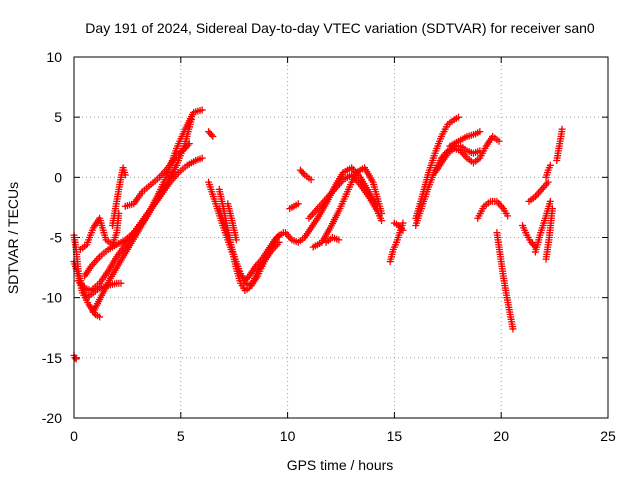 The height and width of the screenshot is (480, 640). I want to click on y-tick-label: 10, so click(54, 57).